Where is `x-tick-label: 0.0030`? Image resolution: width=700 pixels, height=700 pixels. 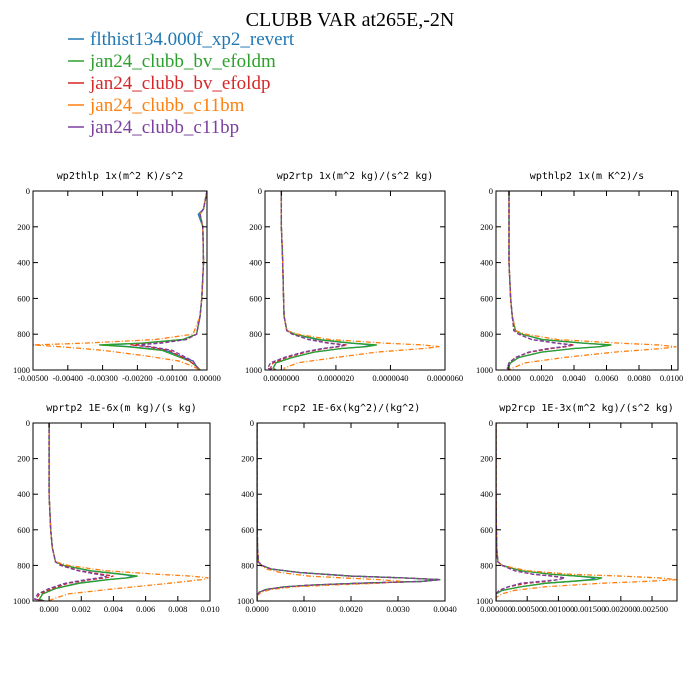 x-tick-label: 0.0030 is located at coordinates (397, 609).